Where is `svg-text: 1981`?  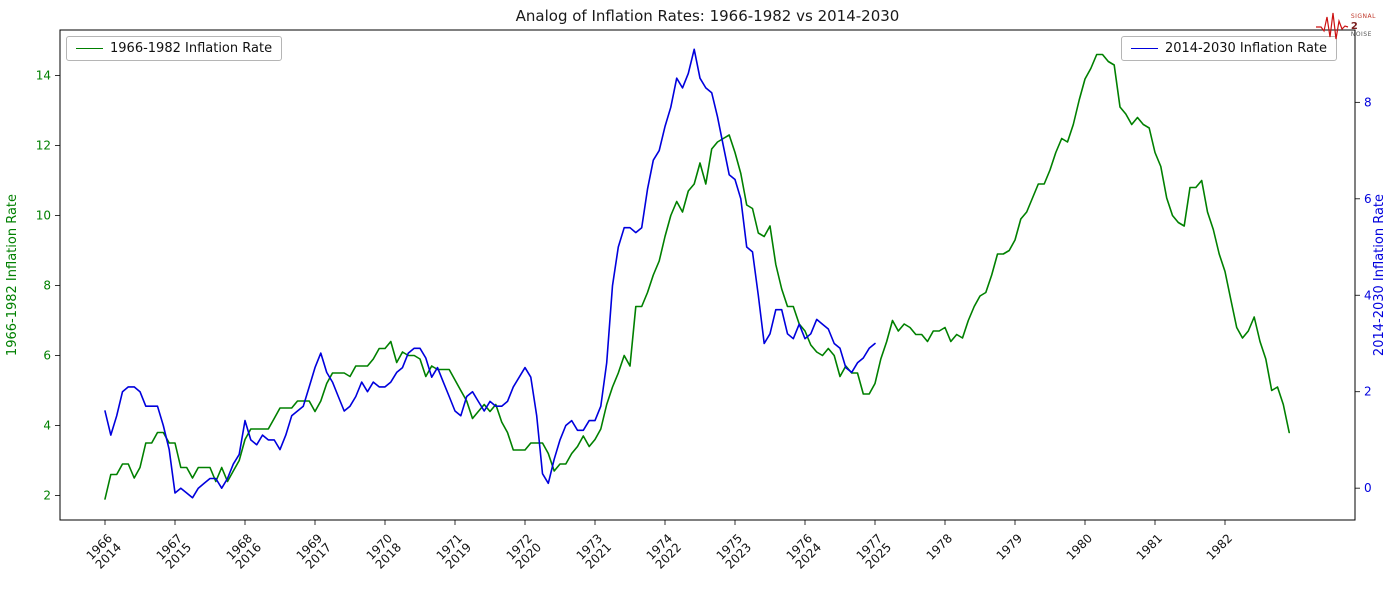
svg-text: 1981 is located at coordinates (1149, 546).